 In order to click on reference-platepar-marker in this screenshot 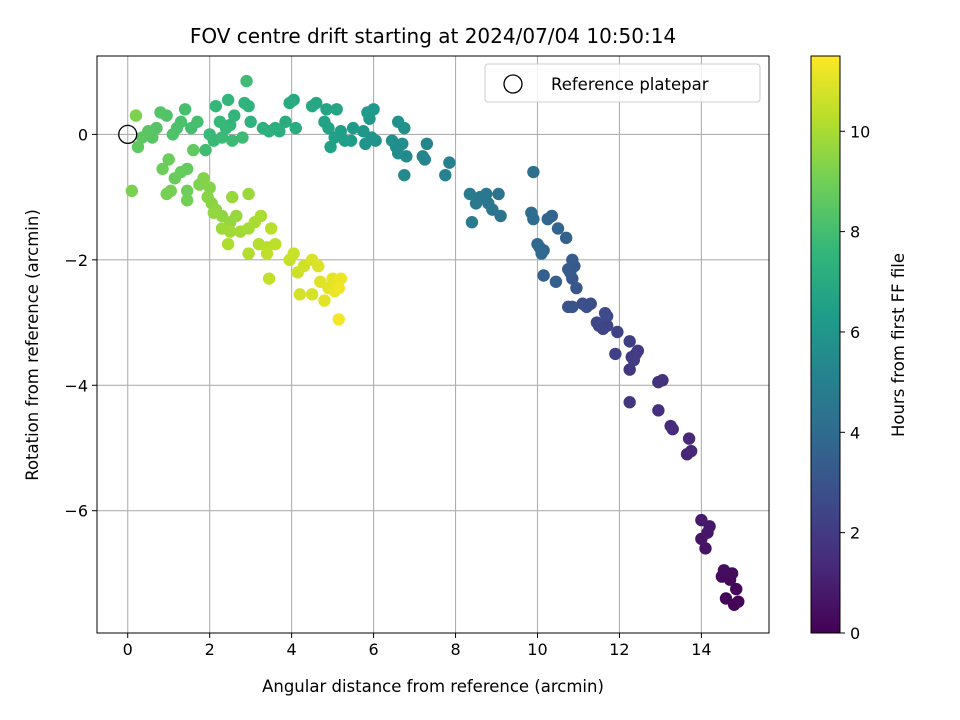, I will do `click(128, 134)`.